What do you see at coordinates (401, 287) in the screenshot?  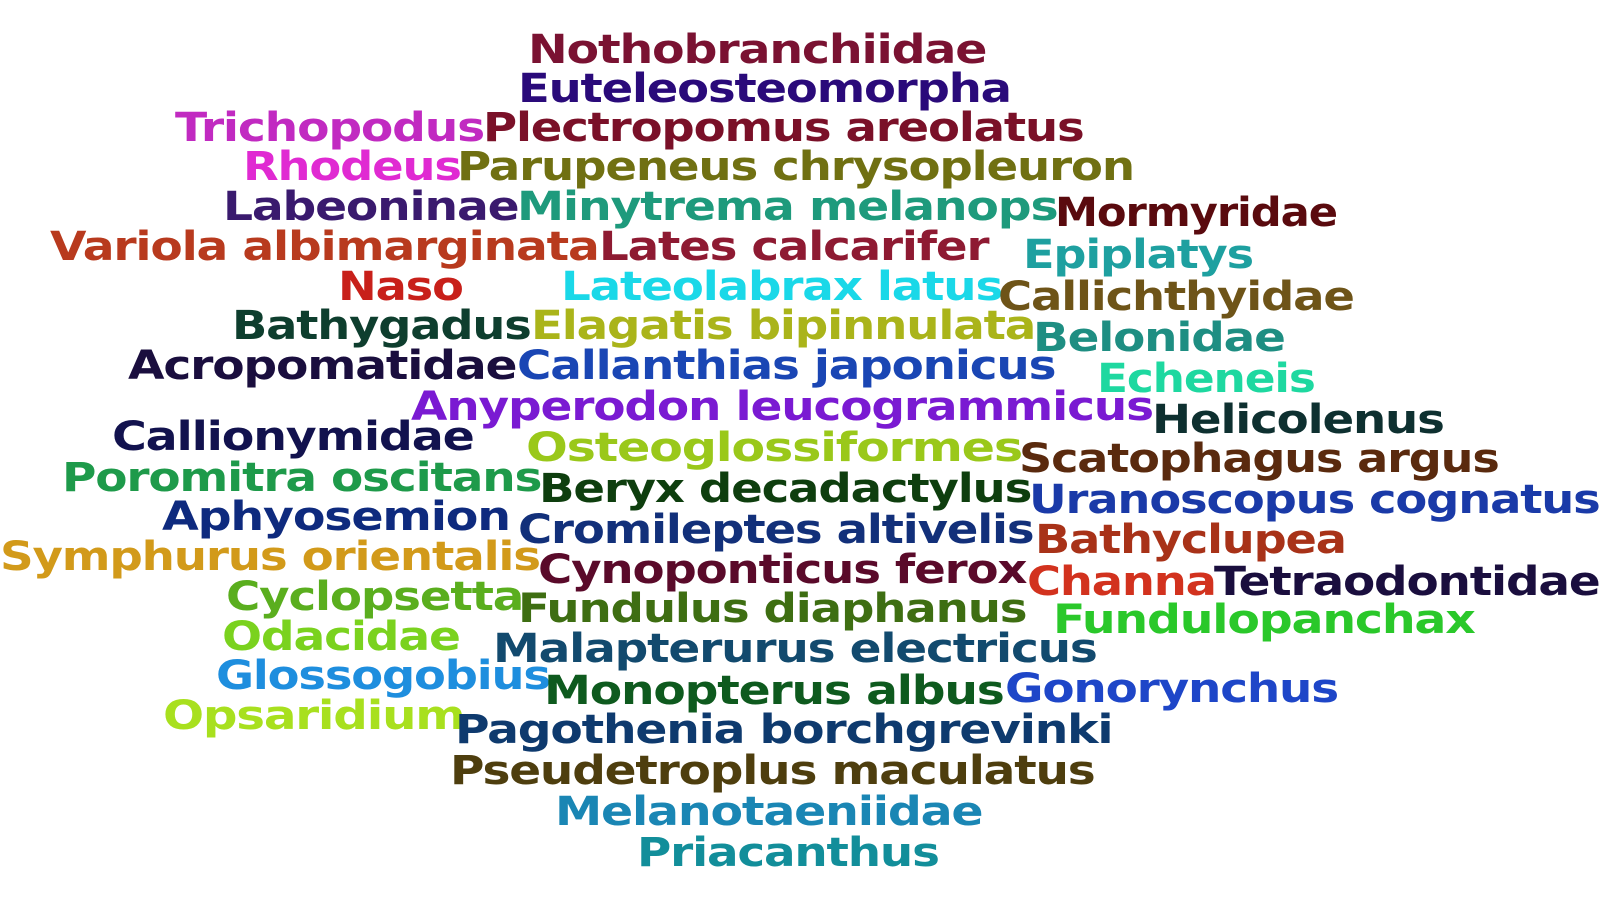 I see `word-cloud-word: Naso` at bounding box center [401, 287].